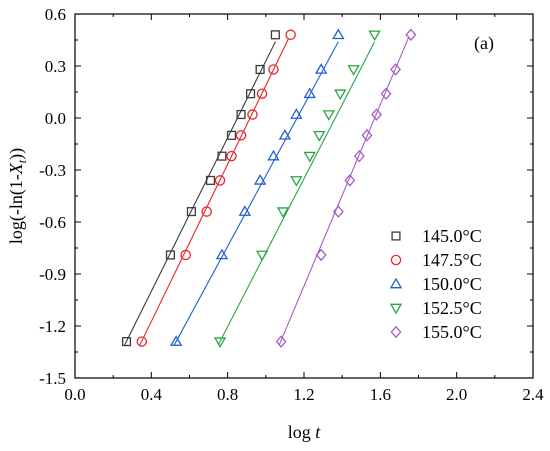  I want to click on x-axis-title: log t, so click(305, 432).